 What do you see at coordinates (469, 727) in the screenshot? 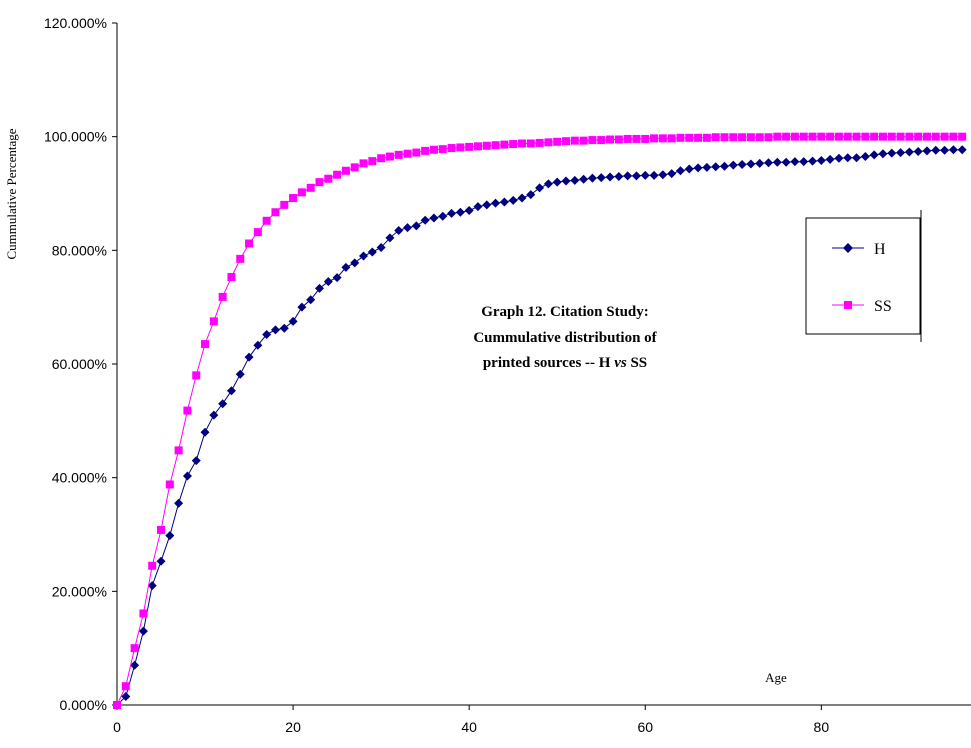
I see `x-tick-label: 40` at bounding box center [469, 727].